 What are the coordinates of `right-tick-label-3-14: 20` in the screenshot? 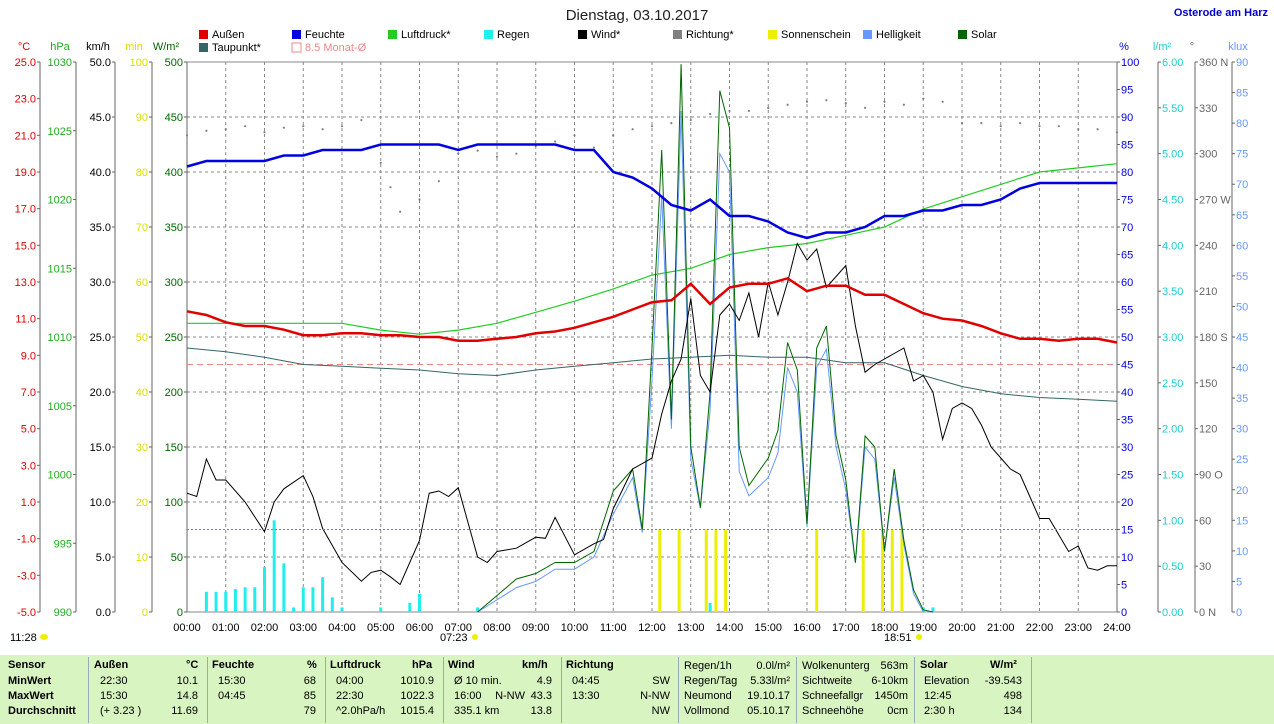 It's located at (1242, 491).